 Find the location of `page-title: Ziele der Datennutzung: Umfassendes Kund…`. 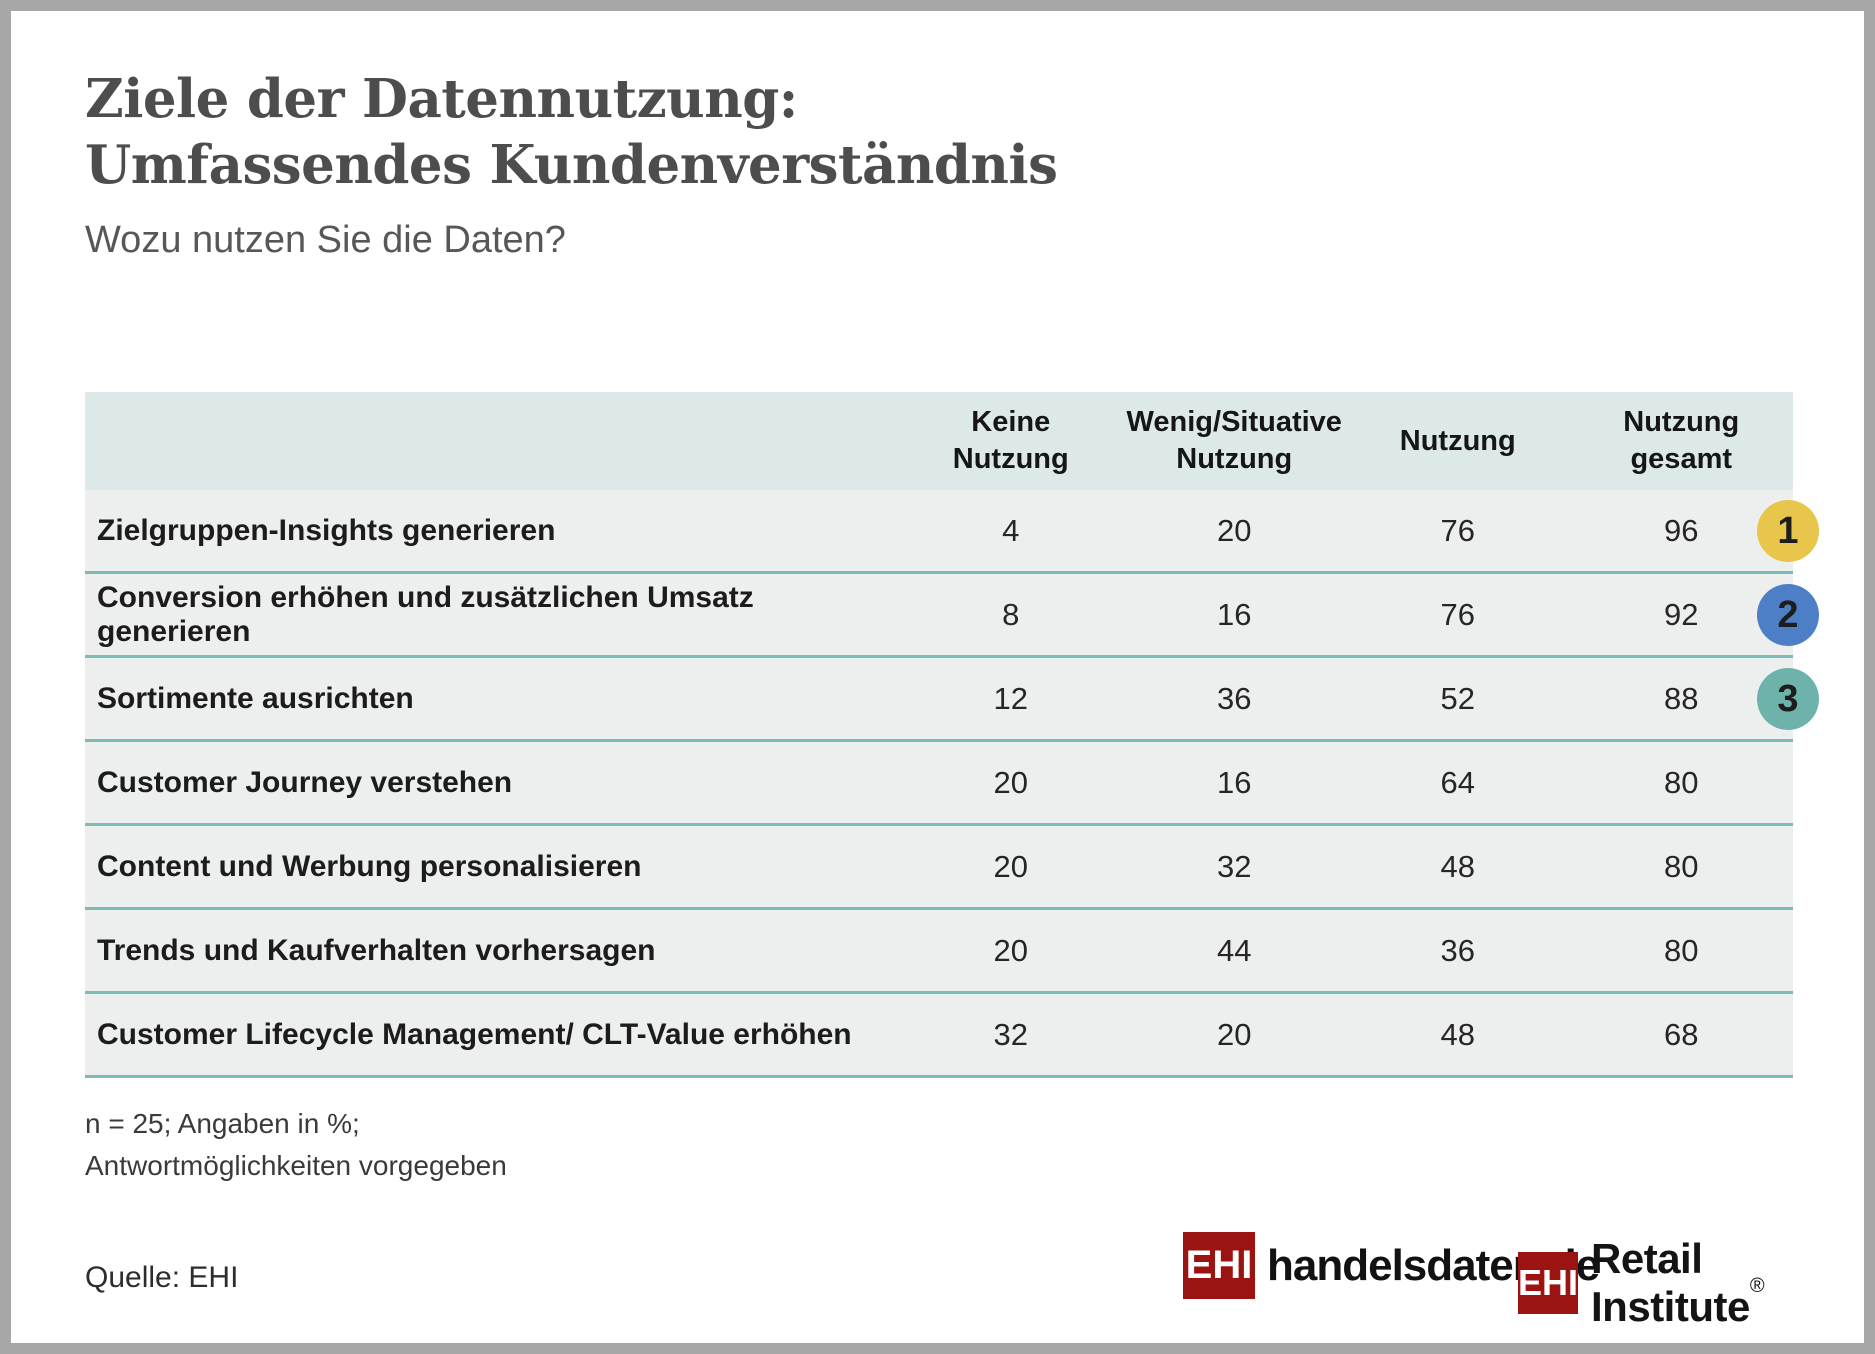

page-title: Ziele der Datennutzung: Umfassendes Kund… is located at coordinates (571, 132).